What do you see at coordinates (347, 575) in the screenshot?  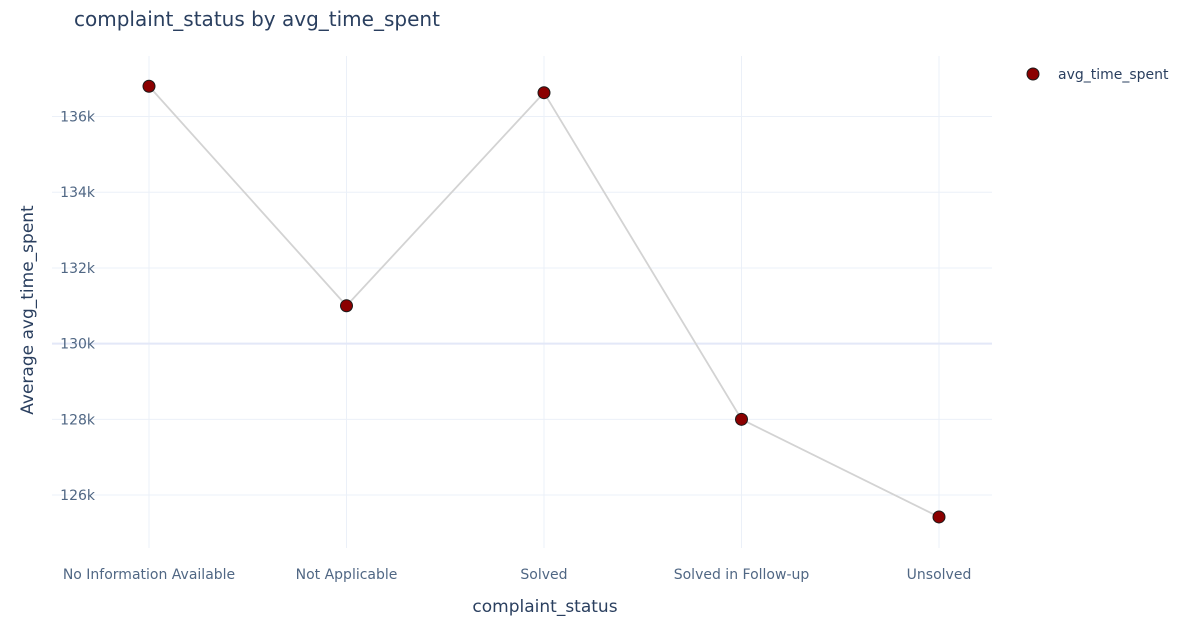 I see `x-tick-label: Not Applicable` at bounding box center [347, 575].